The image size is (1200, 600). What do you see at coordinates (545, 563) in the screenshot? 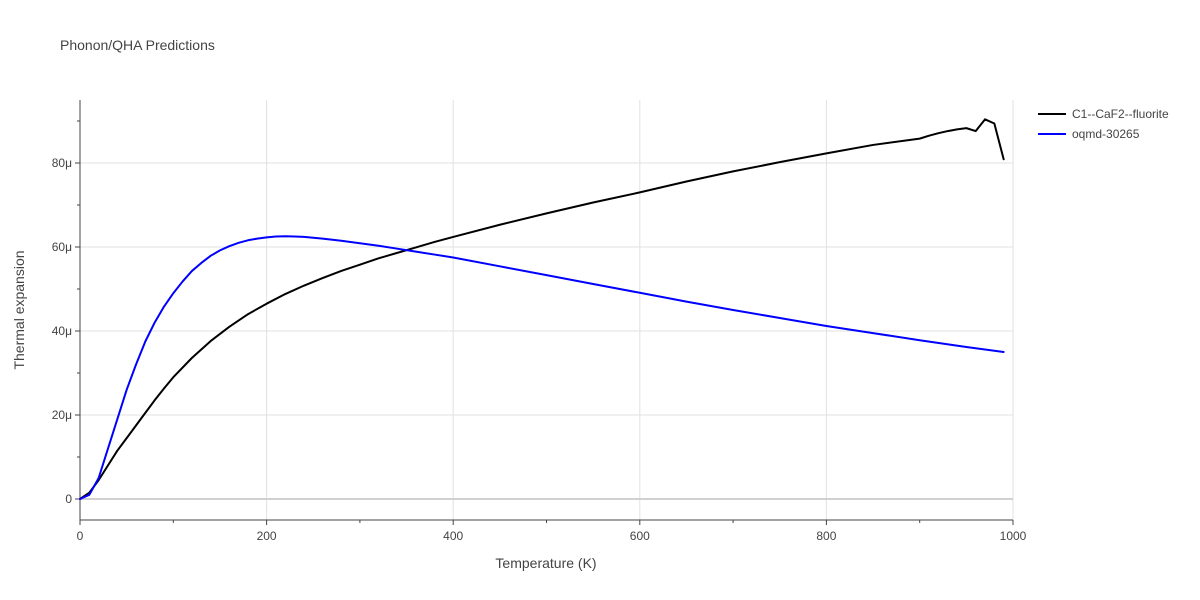
I see `x-axis-title: Temperature (K)` at bounding box center [545, 563].